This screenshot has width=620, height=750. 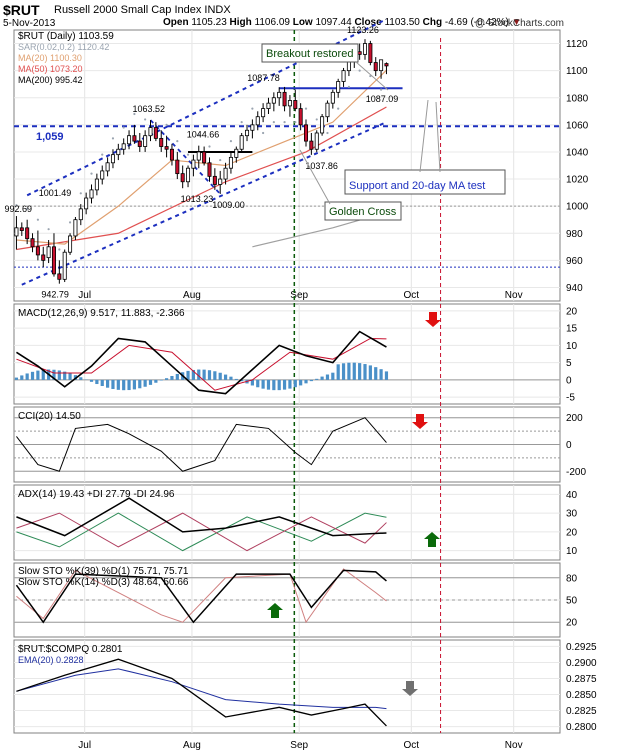 I want to click on legend-macd: MACD(12,26,9) 9.517, 11.883, -2.366, so click(x=101, y=313).